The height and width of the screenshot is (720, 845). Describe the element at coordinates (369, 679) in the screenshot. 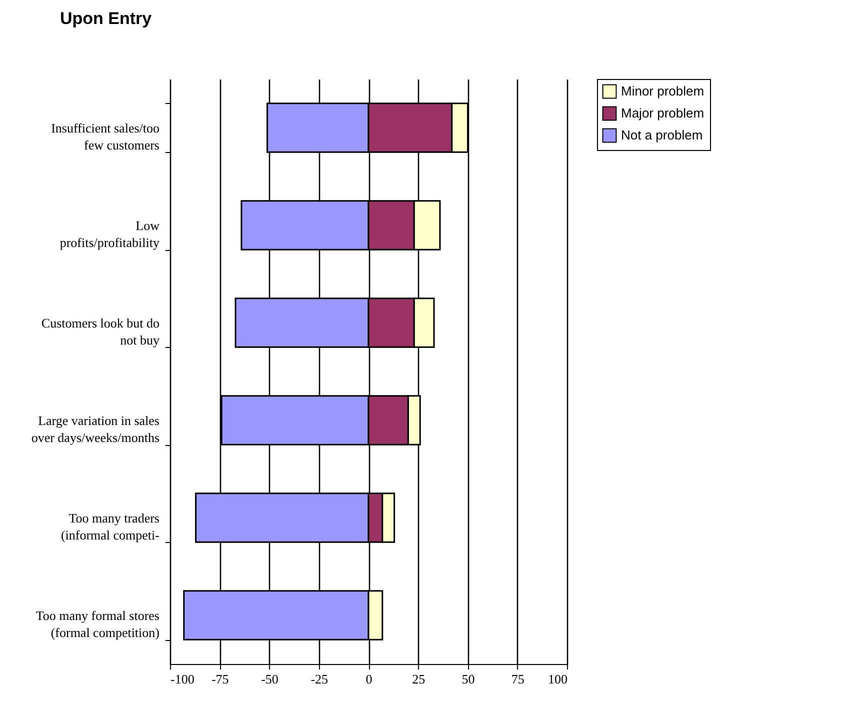

I see `x-tick-label: 0` at that location.